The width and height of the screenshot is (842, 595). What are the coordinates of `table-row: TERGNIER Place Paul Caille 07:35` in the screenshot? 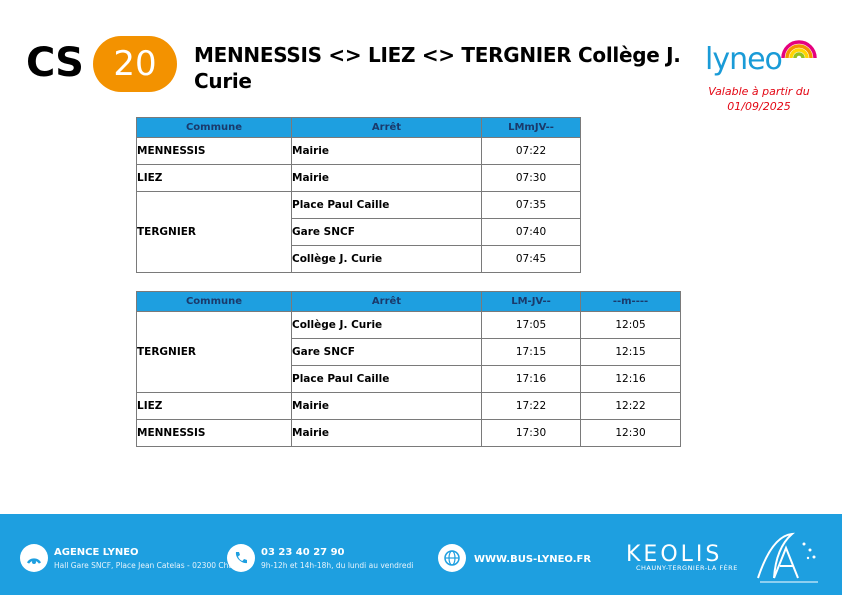 It's located at (358, 232).